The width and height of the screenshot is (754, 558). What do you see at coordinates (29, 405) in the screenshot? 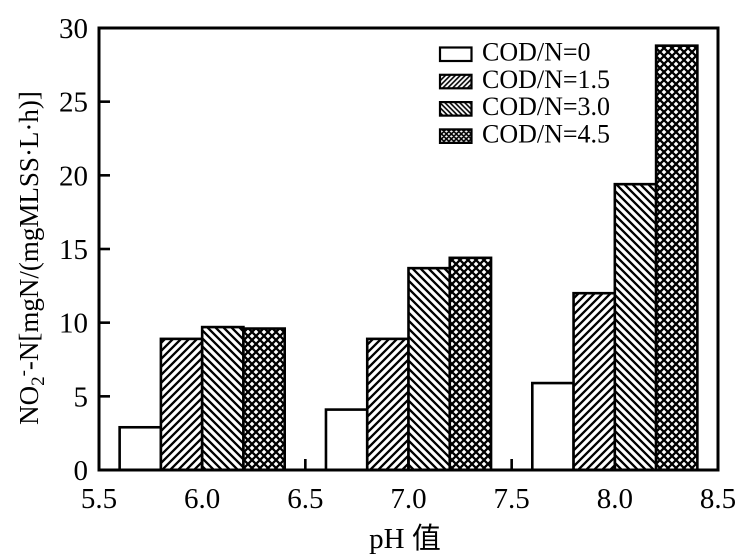
I see `y-axis-label-part: NO` at bounding box center [29, 405].